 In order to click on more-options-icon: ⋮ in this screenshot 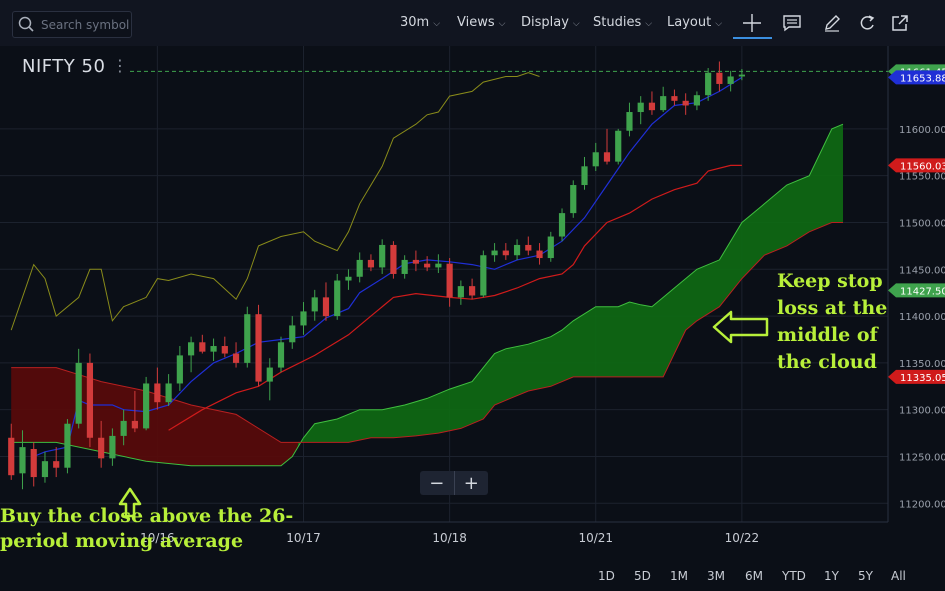, I will do `click(120, 65)`.